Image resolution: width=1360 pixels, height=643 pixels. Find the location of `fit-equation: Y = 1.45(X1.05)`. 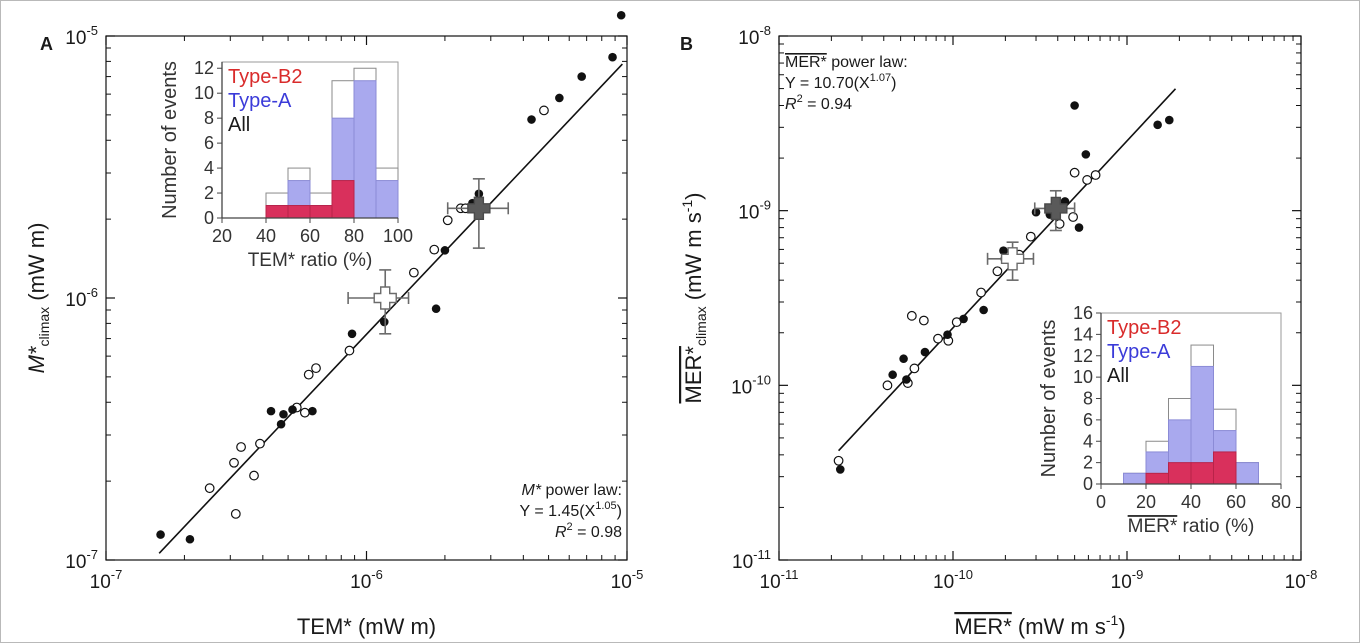

fit-equation: Y = 1.45(X1.05) is located at coordinates (570, 510).